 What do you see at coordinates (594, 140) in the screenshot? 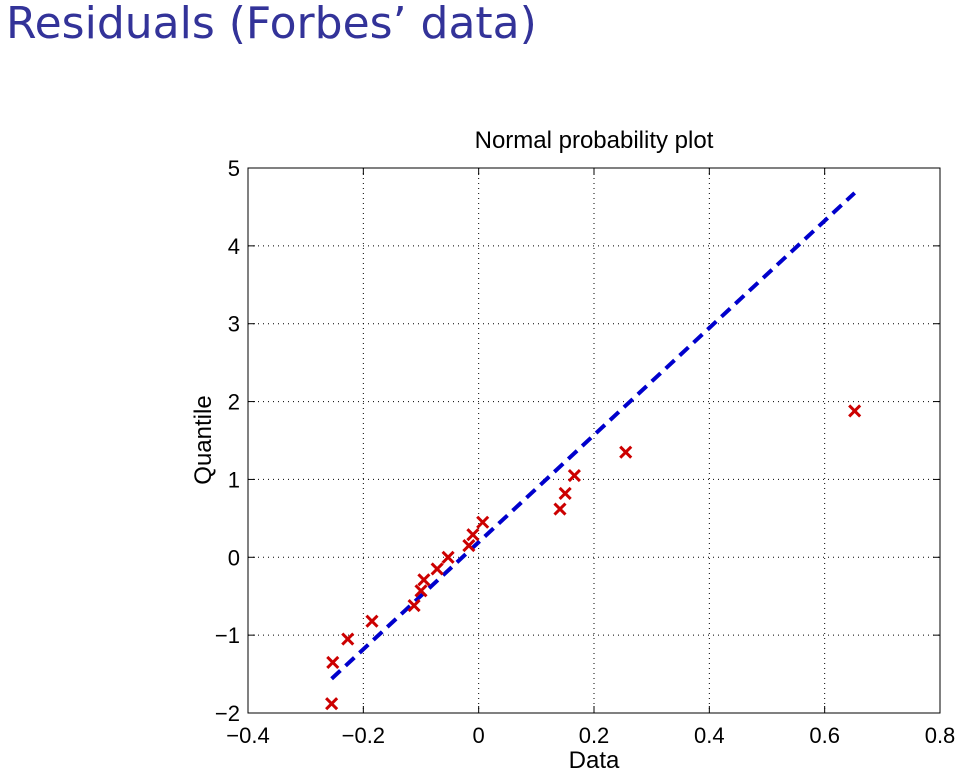
I see `chart-title: Normal probability plot` at bounding box center [594, 140].